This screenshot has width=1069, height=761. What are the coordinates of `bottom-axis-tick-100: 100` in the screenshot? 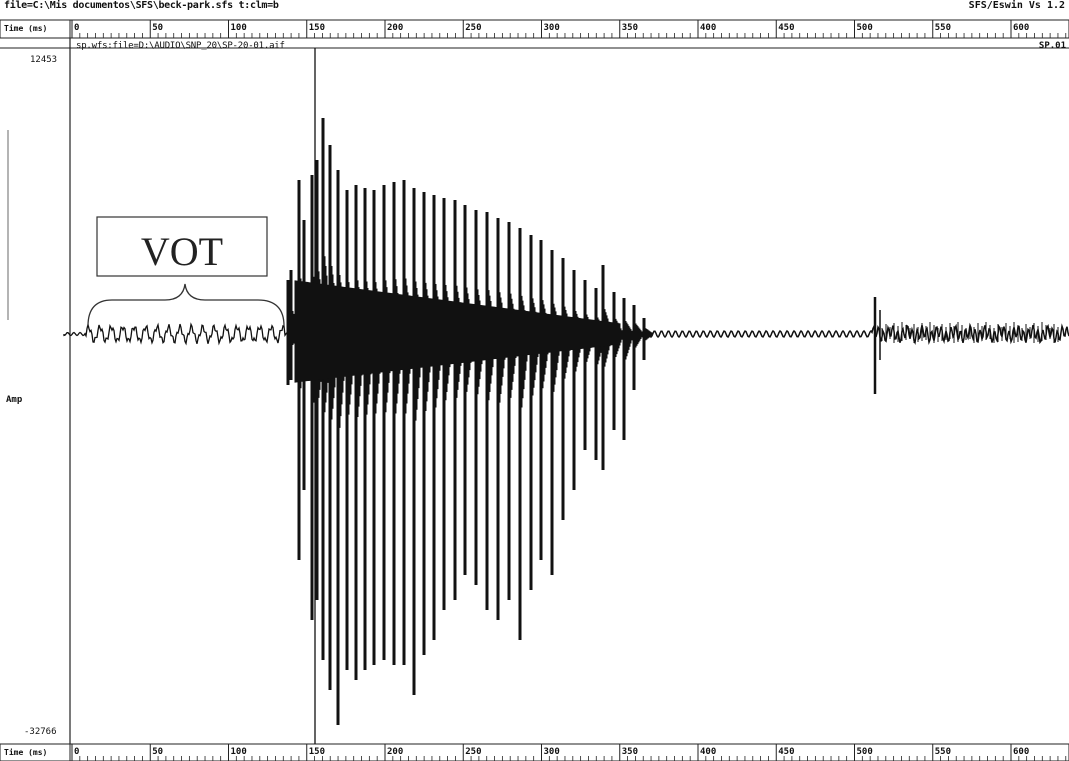 It's located at (239, 752).